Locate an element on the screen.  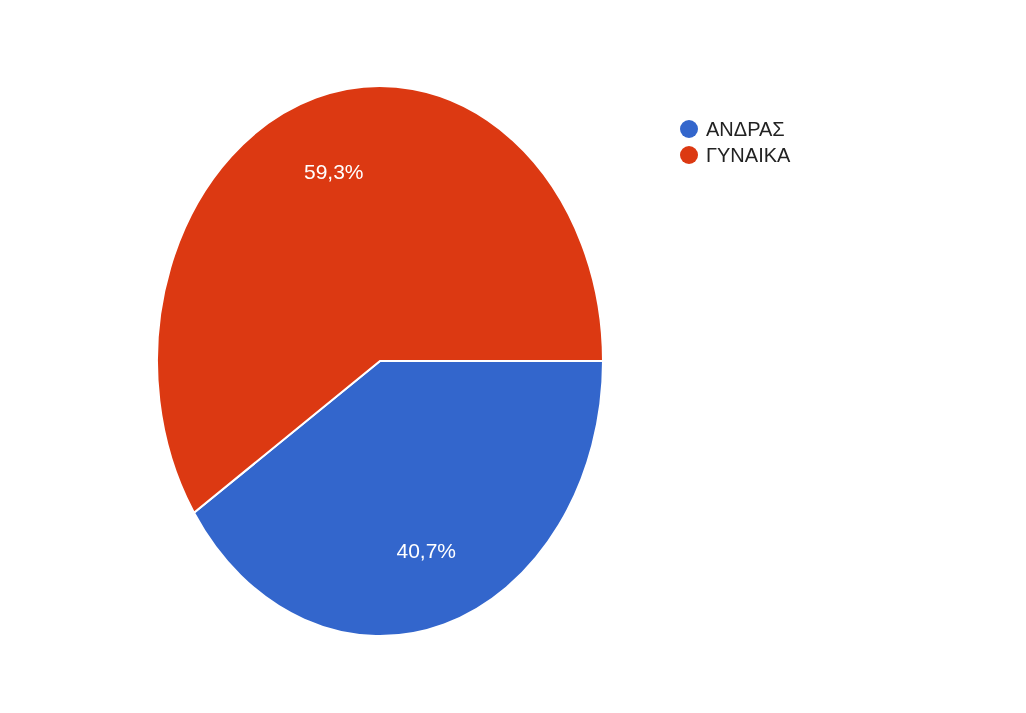
data-label: 40,7% is located at coordinates (426, 551).